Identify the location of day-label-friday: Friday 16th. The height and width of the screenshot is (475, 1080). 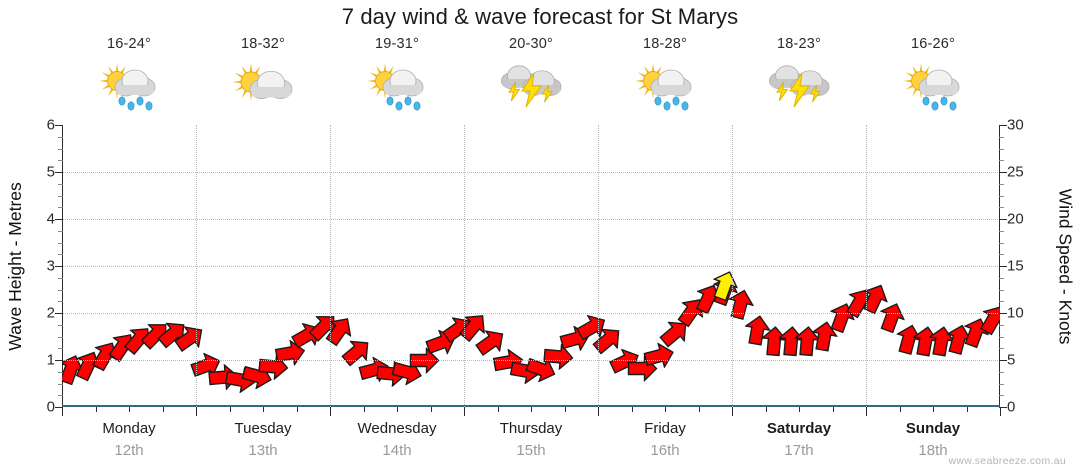
(665, 444).